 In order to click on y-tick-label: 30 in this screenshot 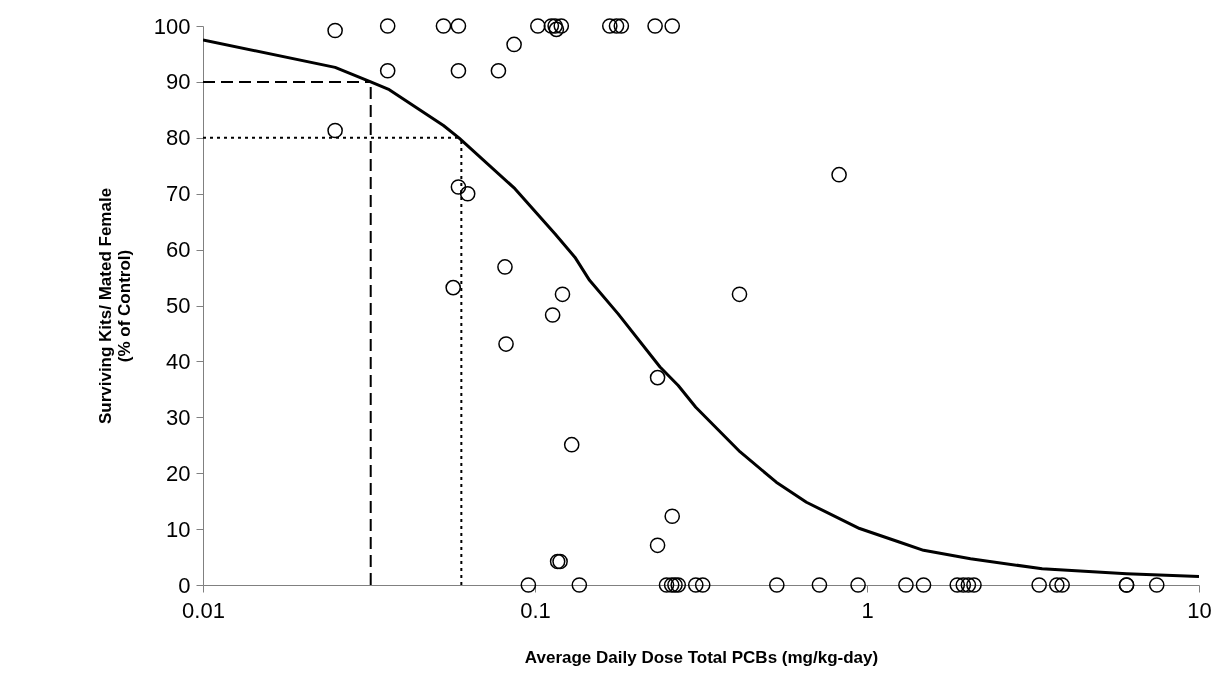, I will do `click(178, 417)`.